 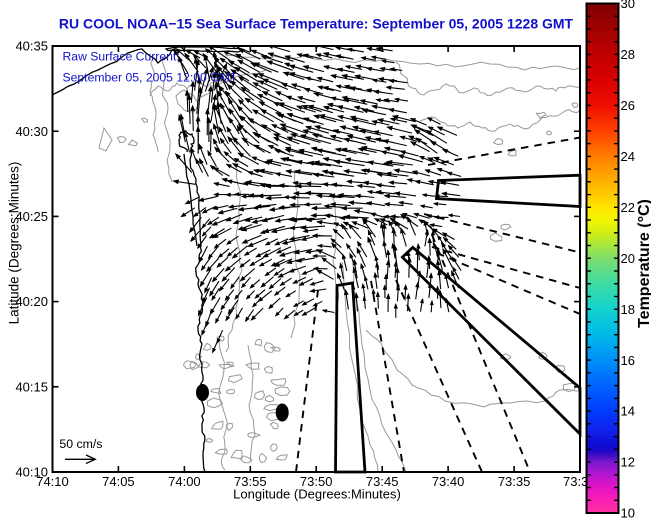 What do you see at coordinates (31, 216) in the screenshot?
I see `svg-text: 40:25` at bounding box center [31, 216].